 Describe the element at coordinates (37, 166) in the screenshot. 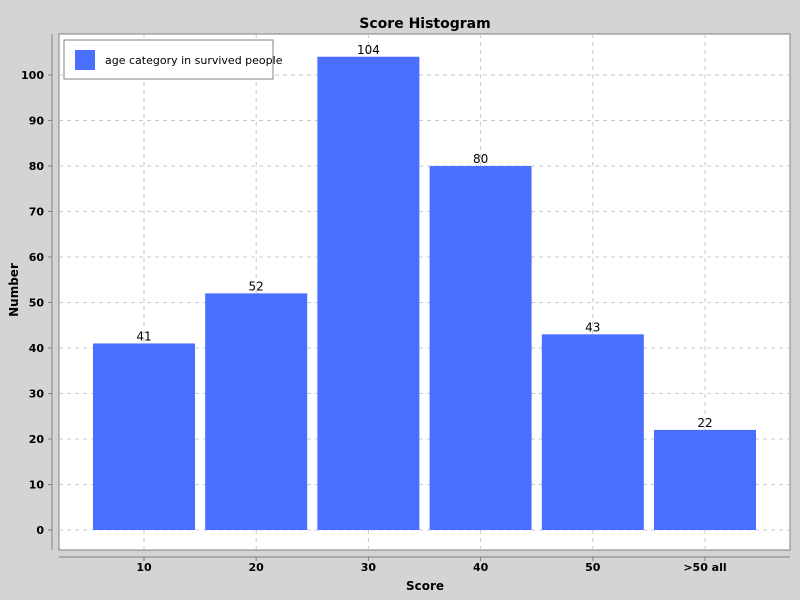

I see `y-tick-label: 80` at that location.